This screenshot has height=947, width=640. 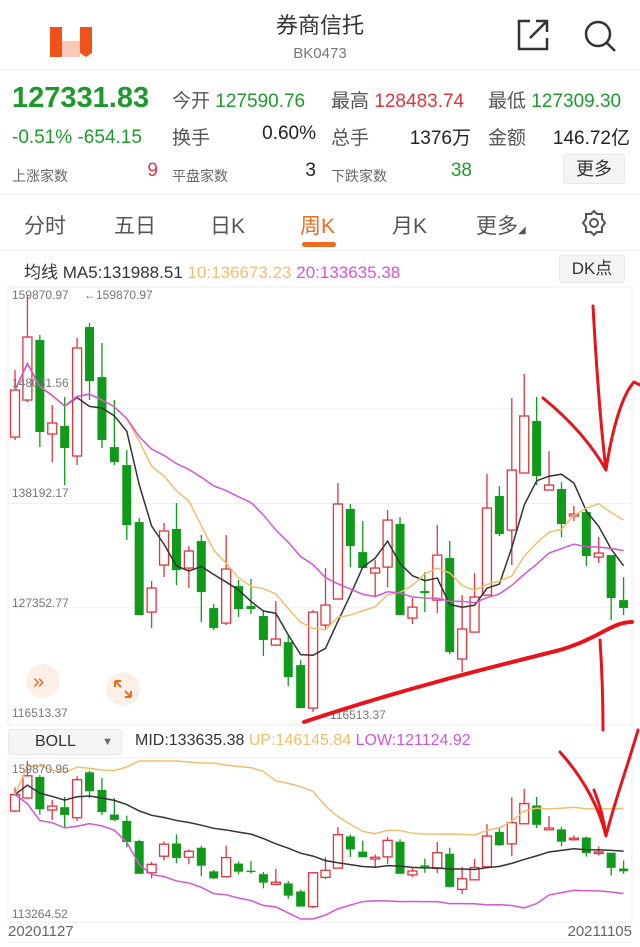 What do you see at coordinates (122, 272) in the screenshot?
I see `ma5-value: MA5:131988.51` at bounding box center [122, 272].